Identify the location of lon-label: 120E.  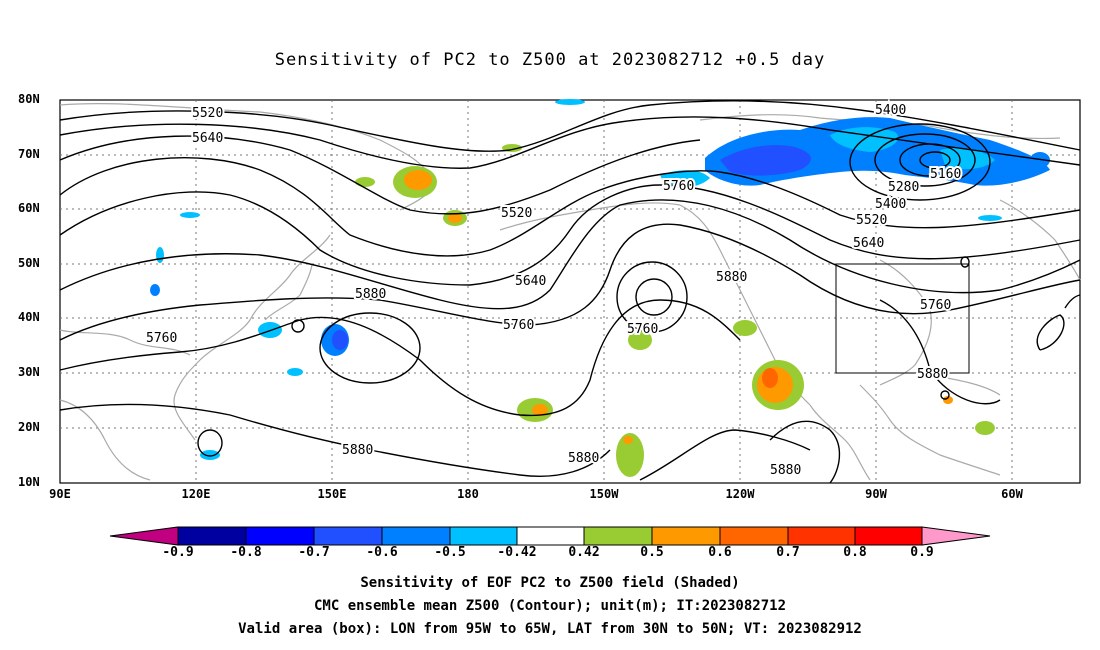
(196, 494).